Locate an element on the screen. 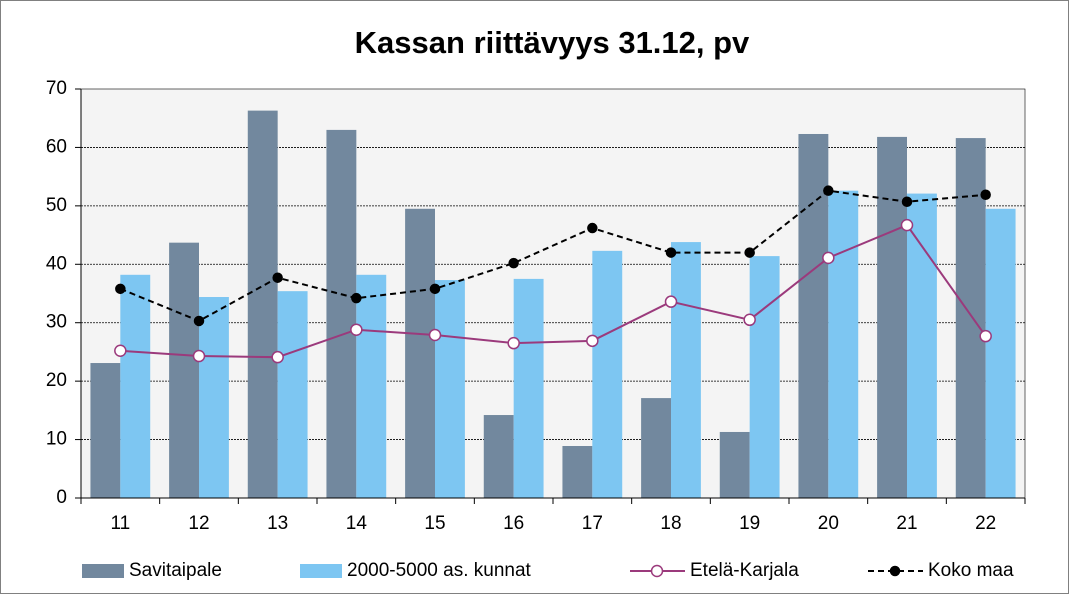 The width and height of the screenshot is (1069, 599). y-tick-label: 70 is located at coordinates (56, 88).